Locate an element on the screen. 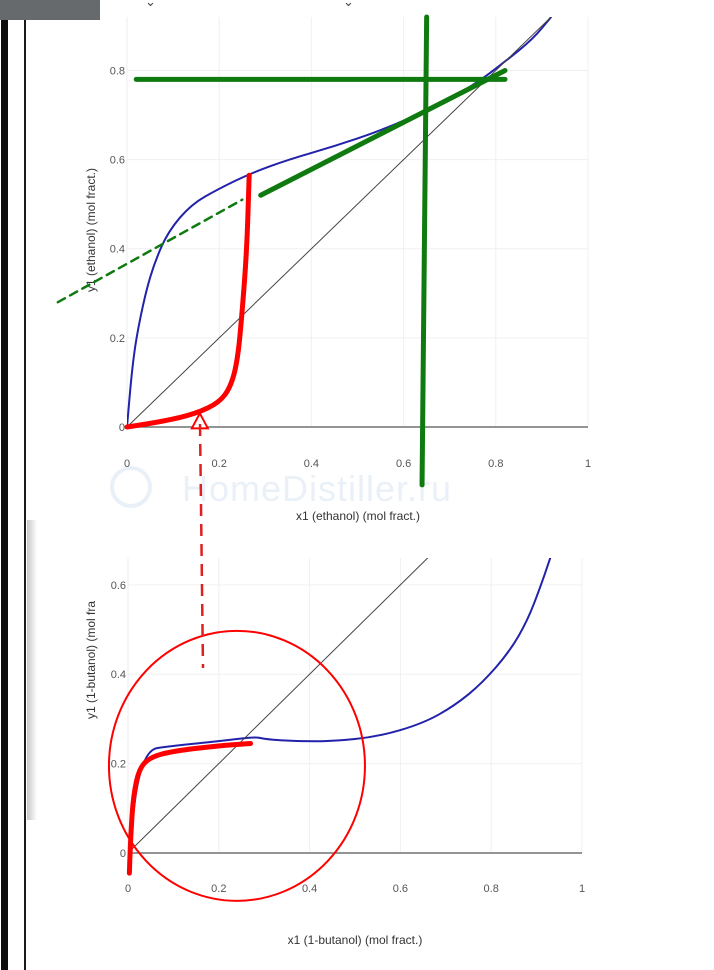 The height and width of the screenshot is (970, 714). annotation-circle is located at coordinates (236, 765).